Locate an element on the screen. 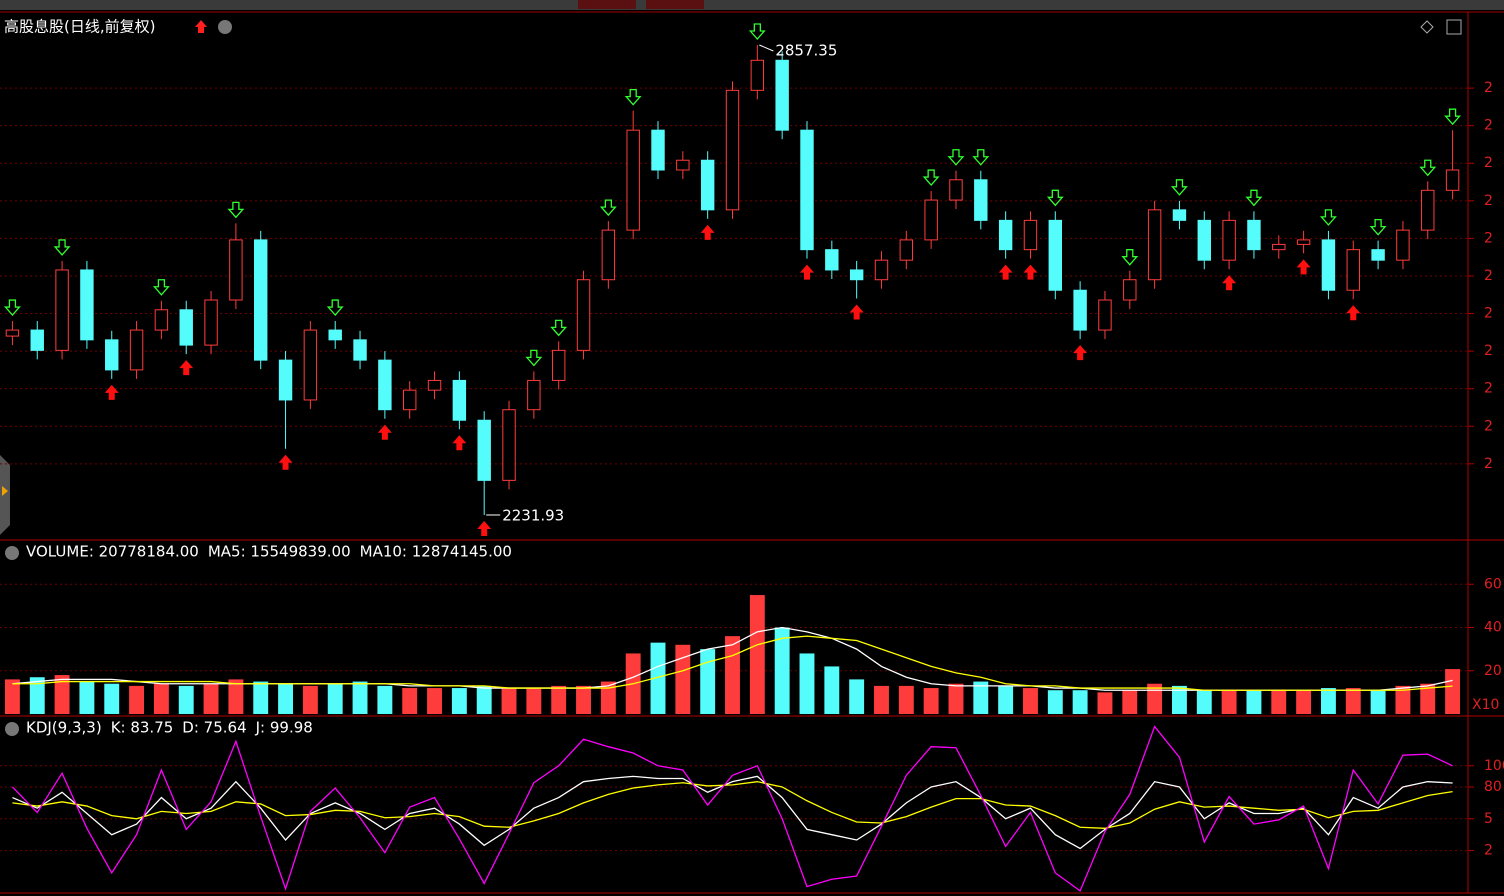  unit-label: X10 is located at coordinates (1485, 705).